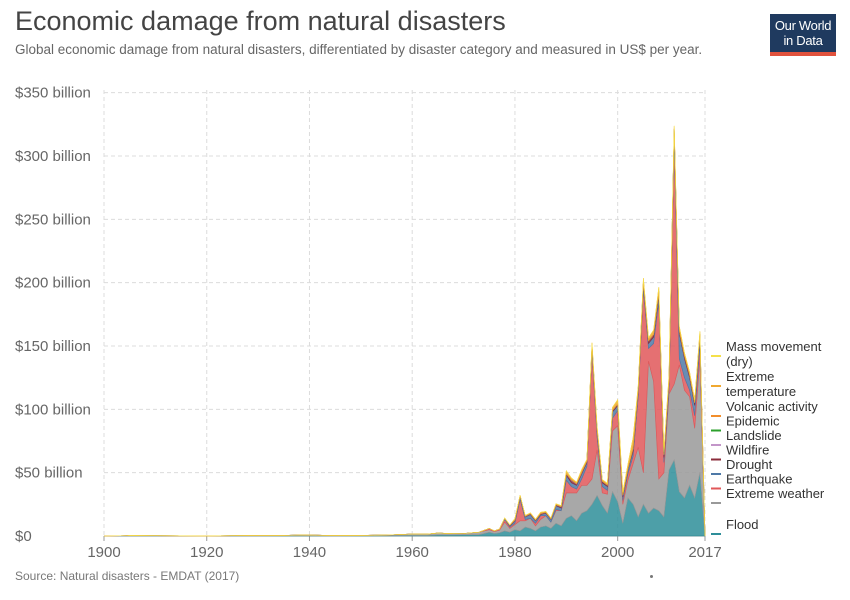 The width and height of the screenshot is (850, 600). What do you see at coordinates (772, 406) in the screenshot?
I see `legend-label: Volcanic activity` at bounding box center [772, 406].